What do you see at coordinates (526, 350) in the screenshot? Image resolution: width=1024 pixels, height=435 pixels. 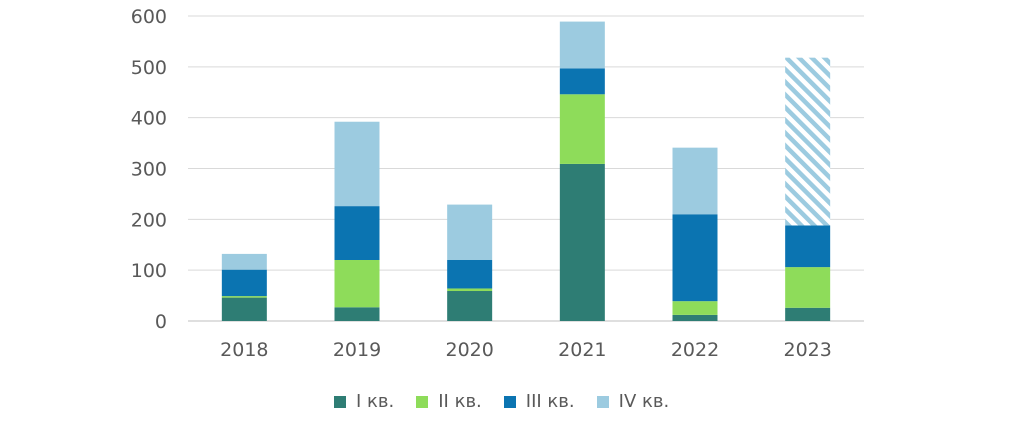 I see `x-axis-ticks: 2018 2019 2020 2021 2022 2023` at bounding box center [526, 350].